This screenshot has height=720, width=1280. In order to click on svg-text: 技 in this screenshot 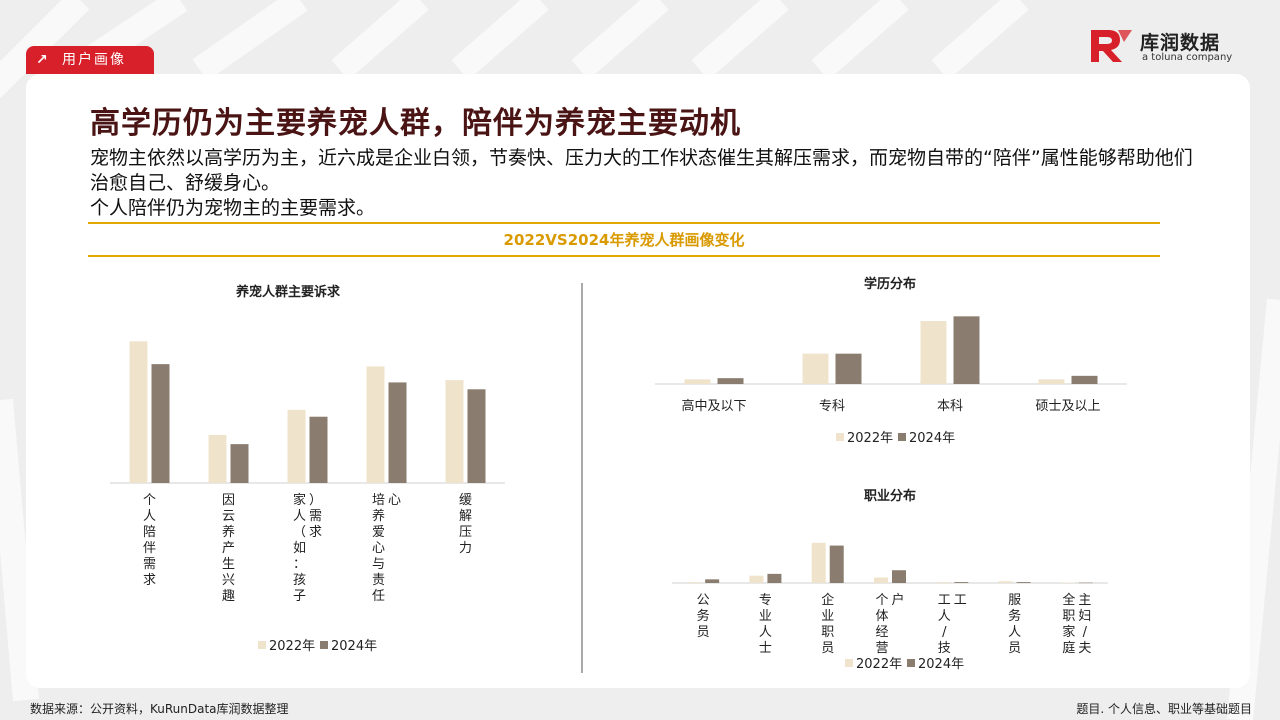, I will do `click(944, 648)`.